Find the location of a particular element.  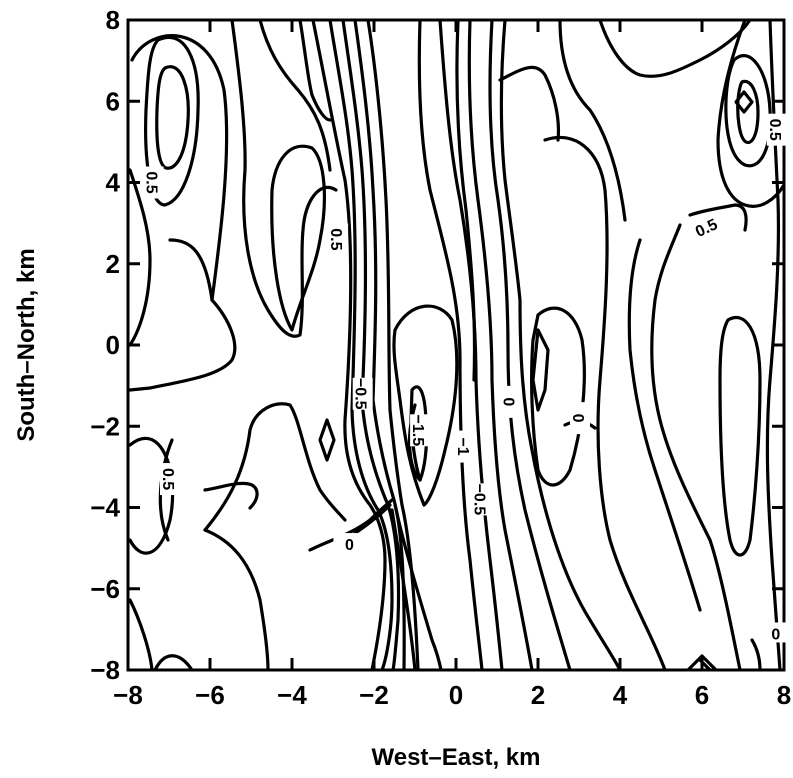

y-tick-label: 0 is located at coordinates (113, 345).